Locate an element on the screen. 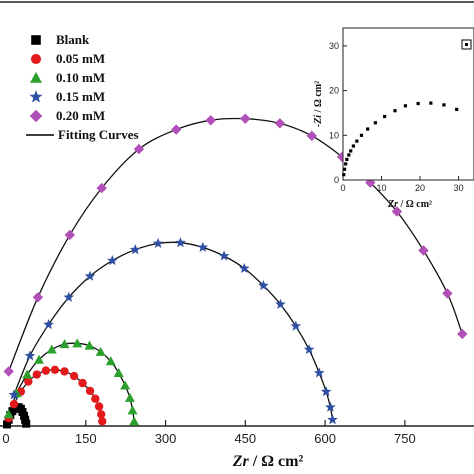 This screenshot has width=474, height=474. legend-marker-blank is located at coordinates (36, 40).